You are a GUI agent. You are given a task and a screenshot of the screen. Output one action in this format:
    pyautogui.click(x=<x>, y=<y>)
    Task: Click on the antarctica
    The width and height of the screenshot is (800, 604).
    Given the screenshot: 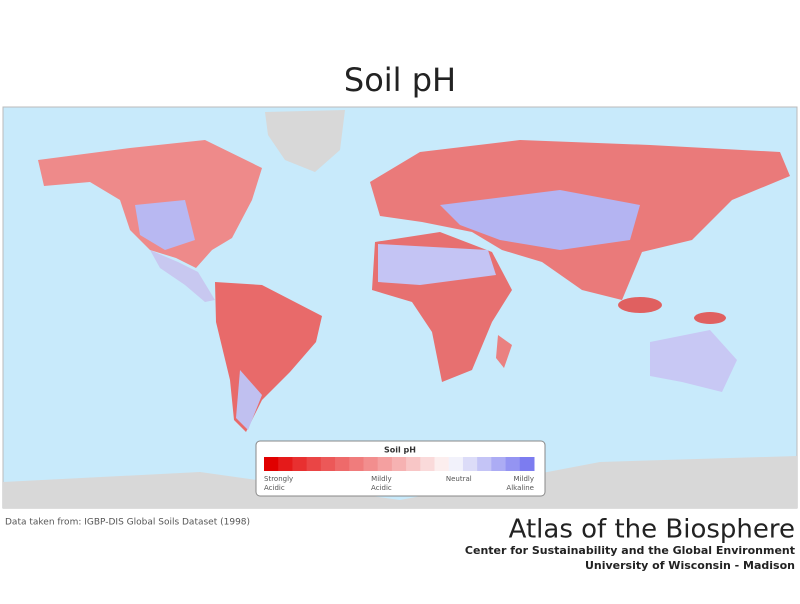 What is the action you would take?
    pyautogui.click(x=400, y=482)
    